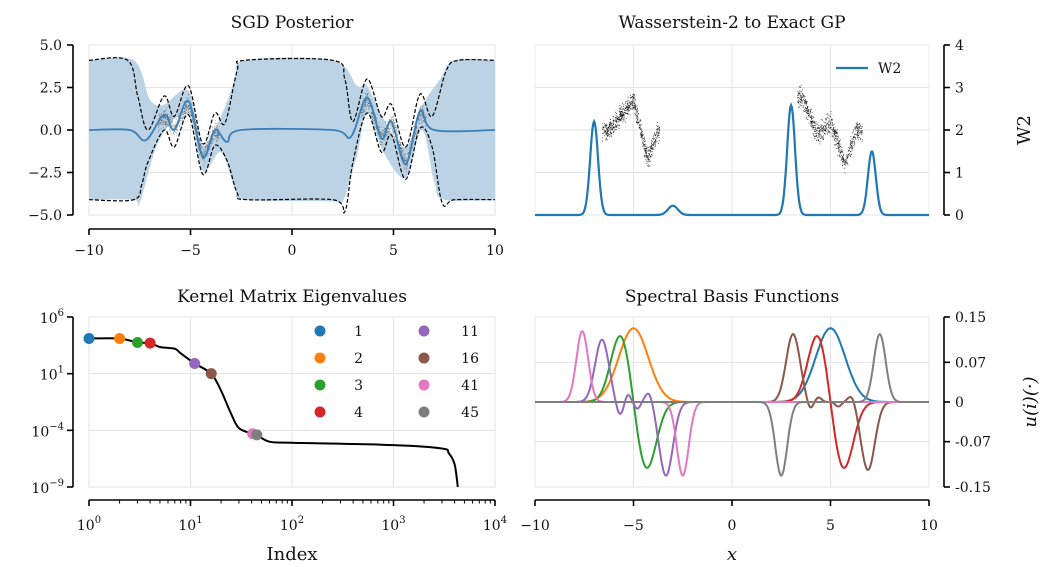 The width and height of the screenshot is (1058, 567). I want to click on legend-label: 2, so click(358, 359).